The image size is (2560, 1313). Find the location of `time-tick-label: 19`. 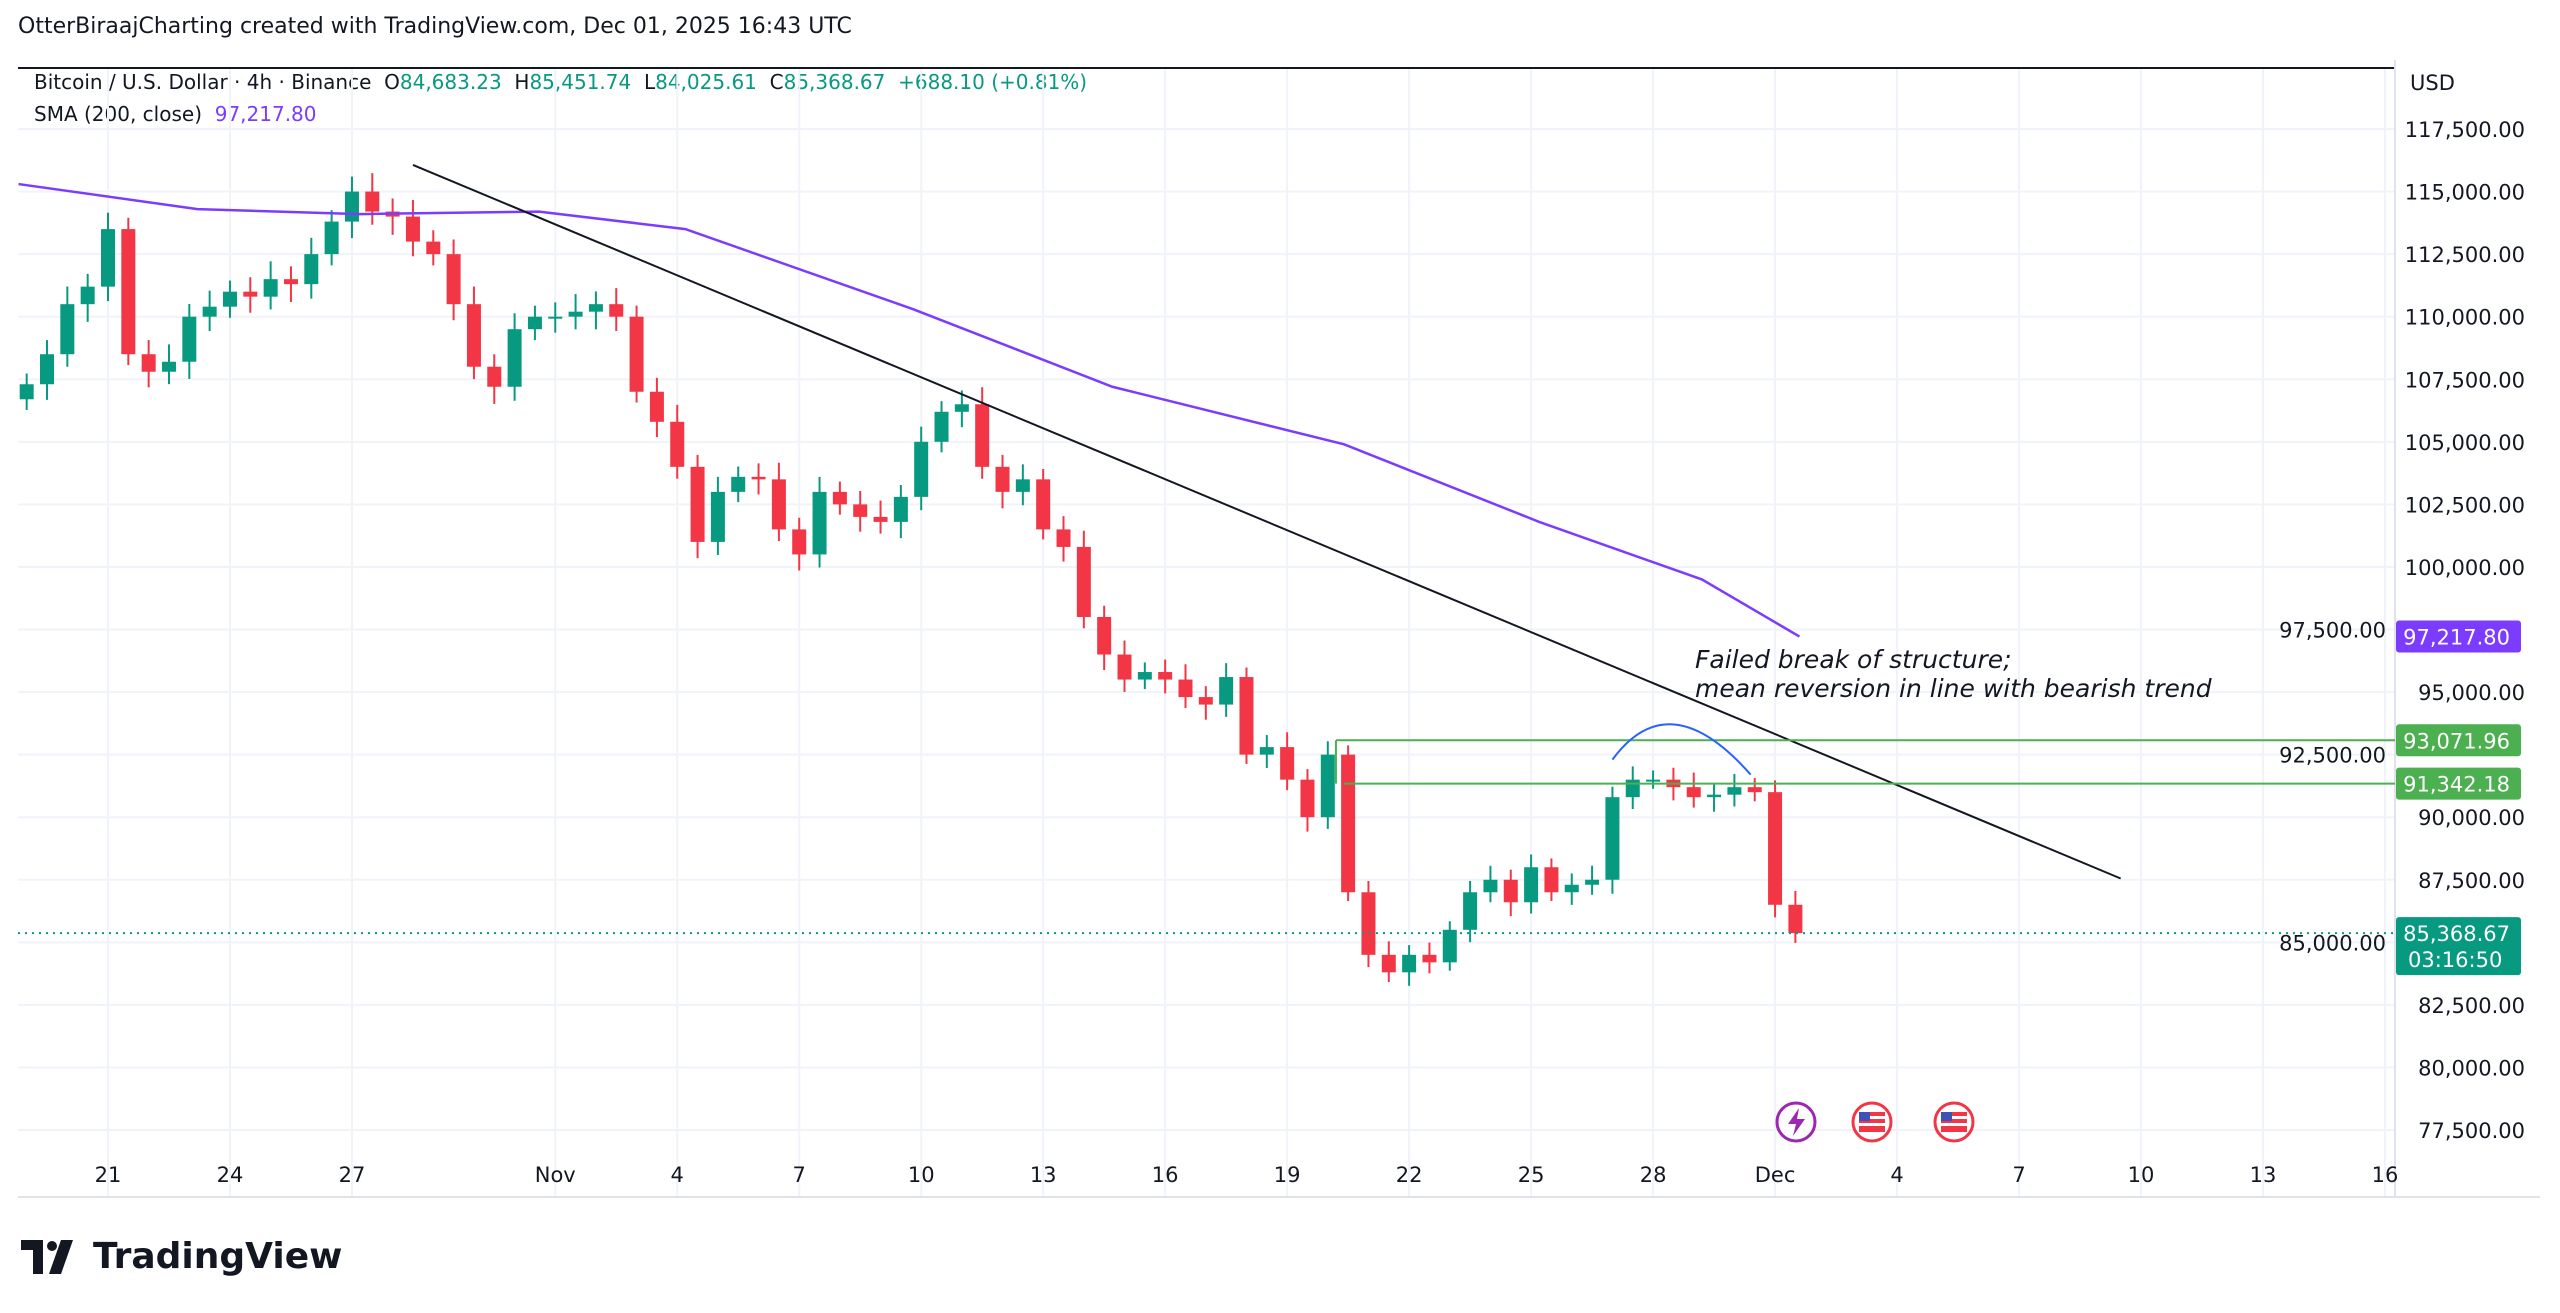

time-tick-label: 19 is located at coordinates (1287, 1175).